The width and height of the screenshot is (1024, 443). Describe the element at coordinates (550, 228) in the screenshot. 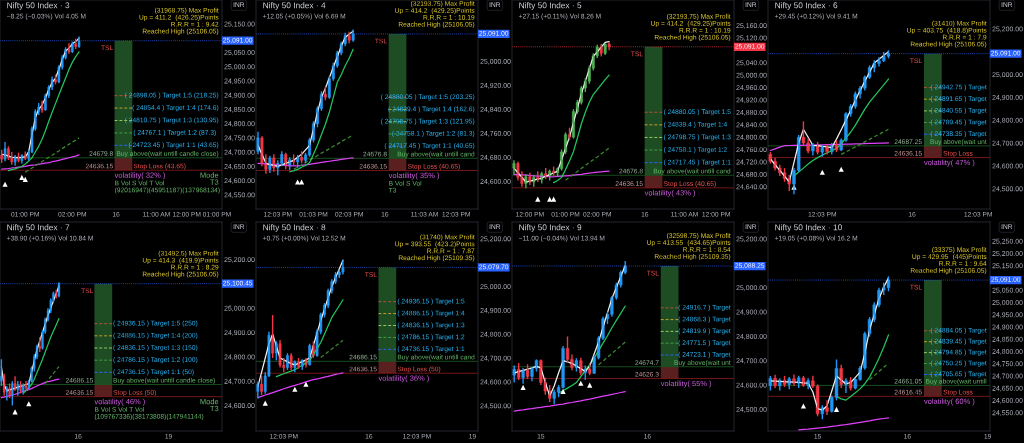

I see `chart-title: Nifty 50 Index · 9` at that location.